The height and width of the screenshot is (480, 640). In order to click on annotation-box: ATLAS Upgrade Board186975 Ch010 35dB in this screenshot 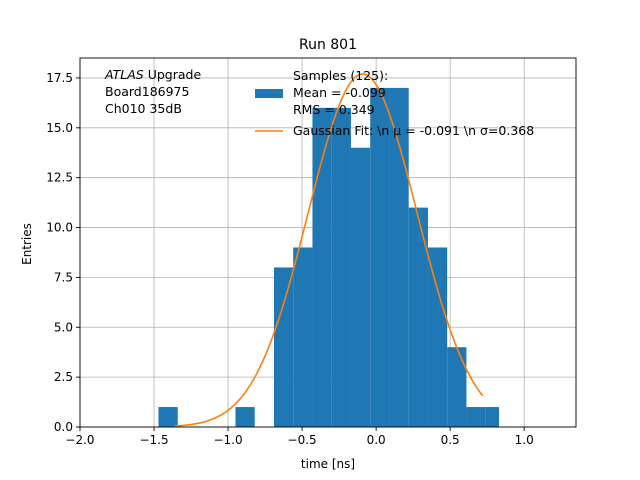, I will do `click(152, 91)`.